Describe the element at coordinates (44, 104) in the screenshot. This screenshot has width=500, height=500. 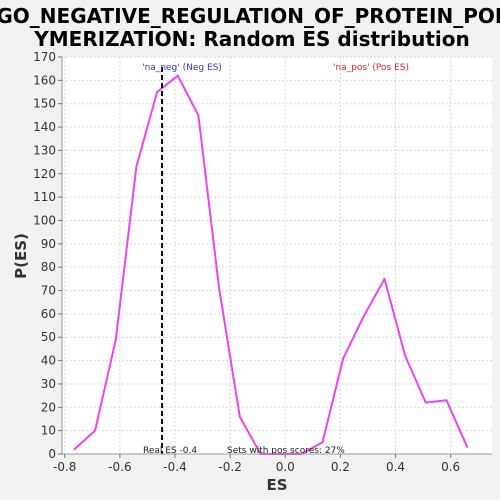
I see `y-tick-label: 150` at that location.